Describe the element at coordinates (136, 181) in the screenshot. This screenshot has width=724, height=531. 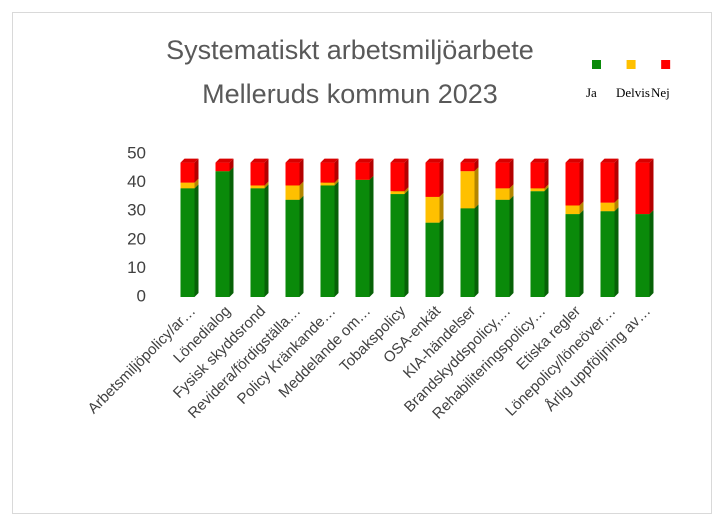
I see `y-tick-label: 40` at that location.